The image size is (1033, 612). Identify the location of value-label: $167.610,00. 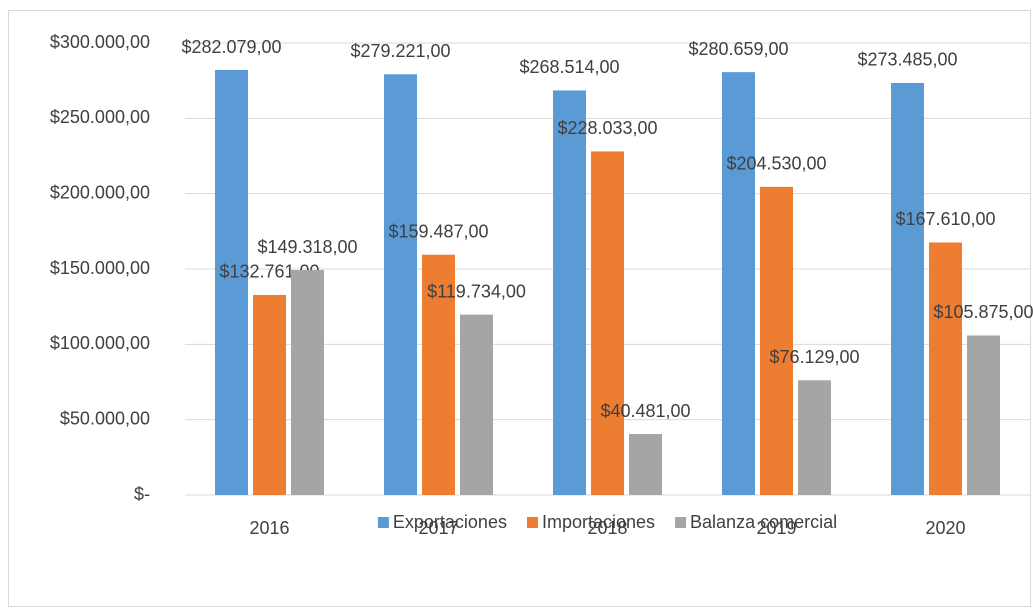
(945, 219).